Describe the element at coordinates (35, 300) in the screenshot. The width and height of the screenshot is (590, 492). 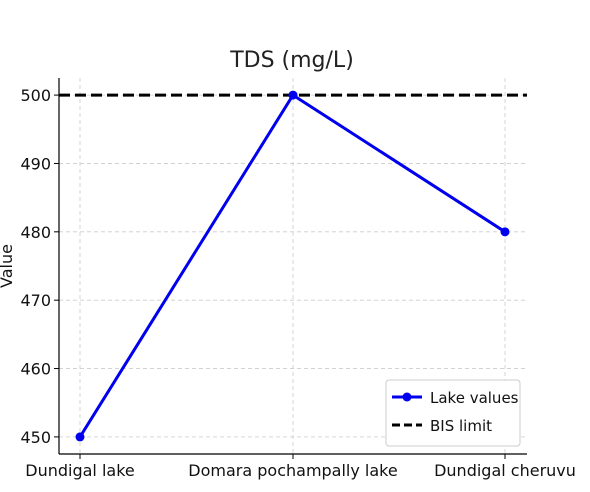
I see `y-tick-label: 470` at that location.